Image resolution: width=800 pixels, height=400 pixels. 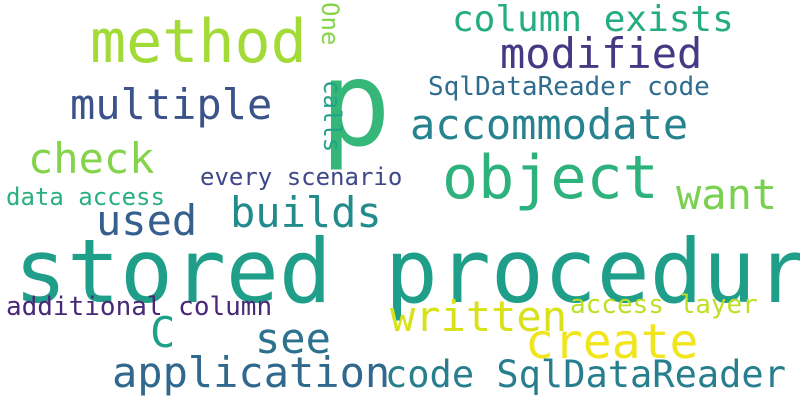 What do you see at coordinates (198, 42) in the screenshot?
I see `word-method: method` at bounding box center [198, 42].